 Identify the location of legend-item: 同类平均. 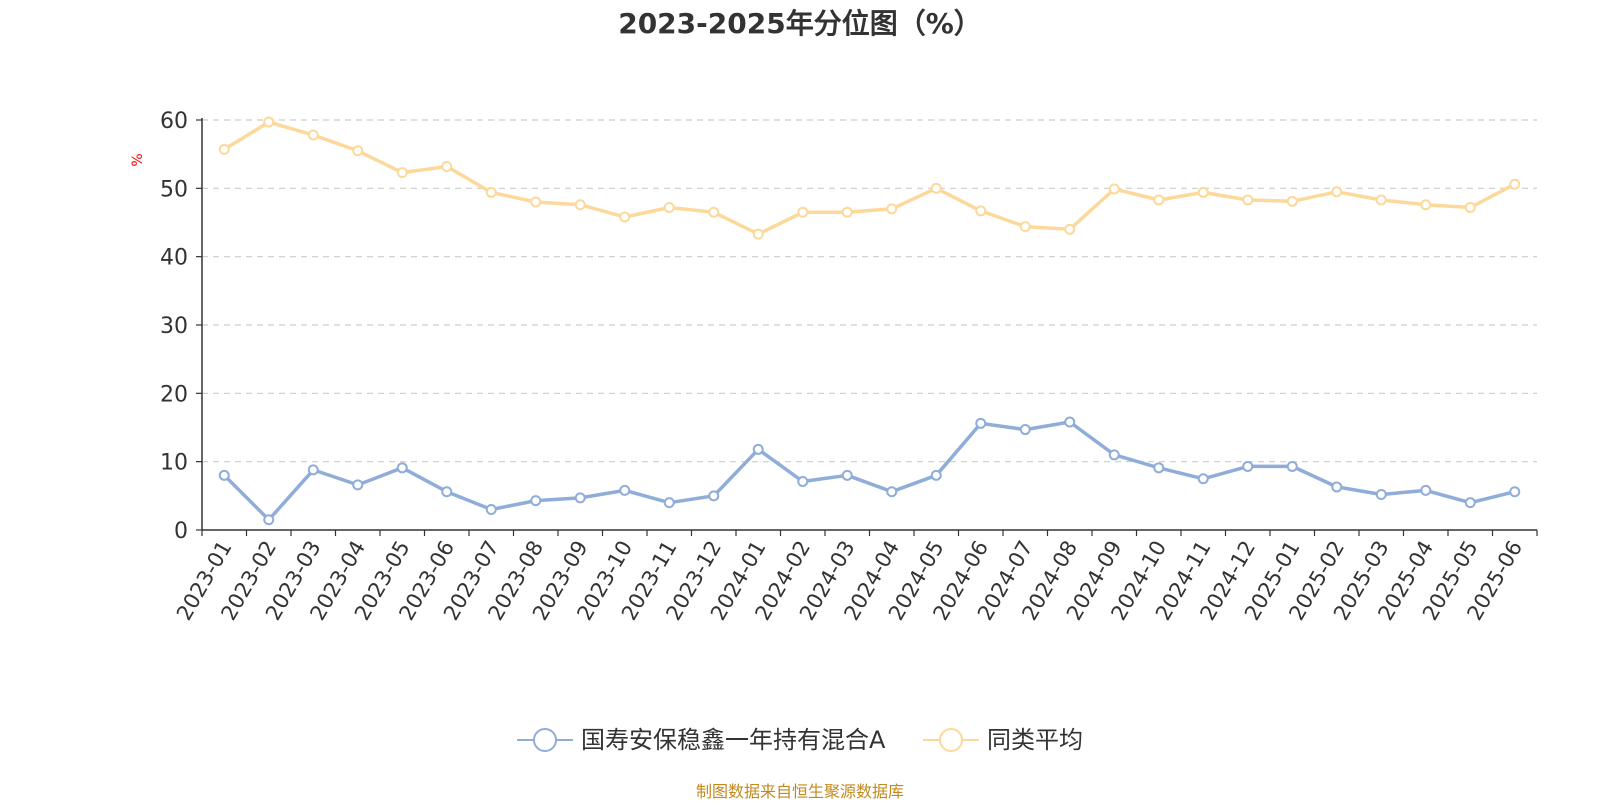
(1003, 740).